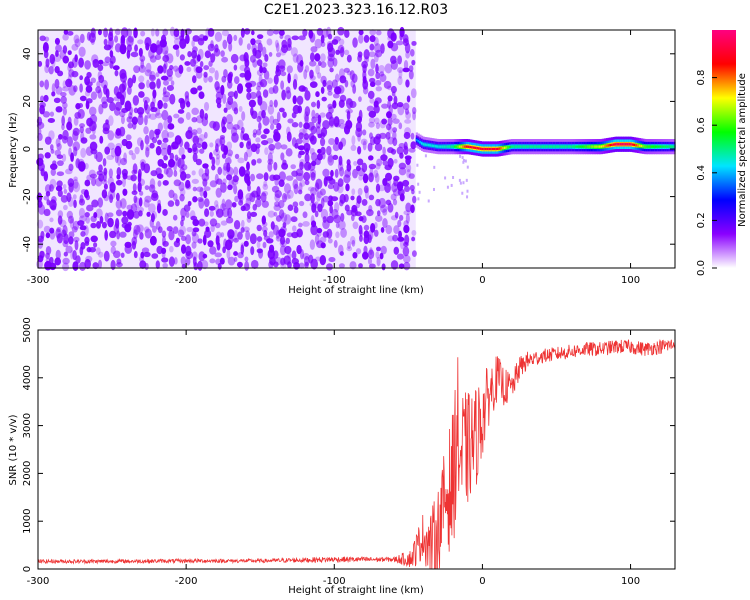  I want to click on colorbar-gradient, so click(724, 149).